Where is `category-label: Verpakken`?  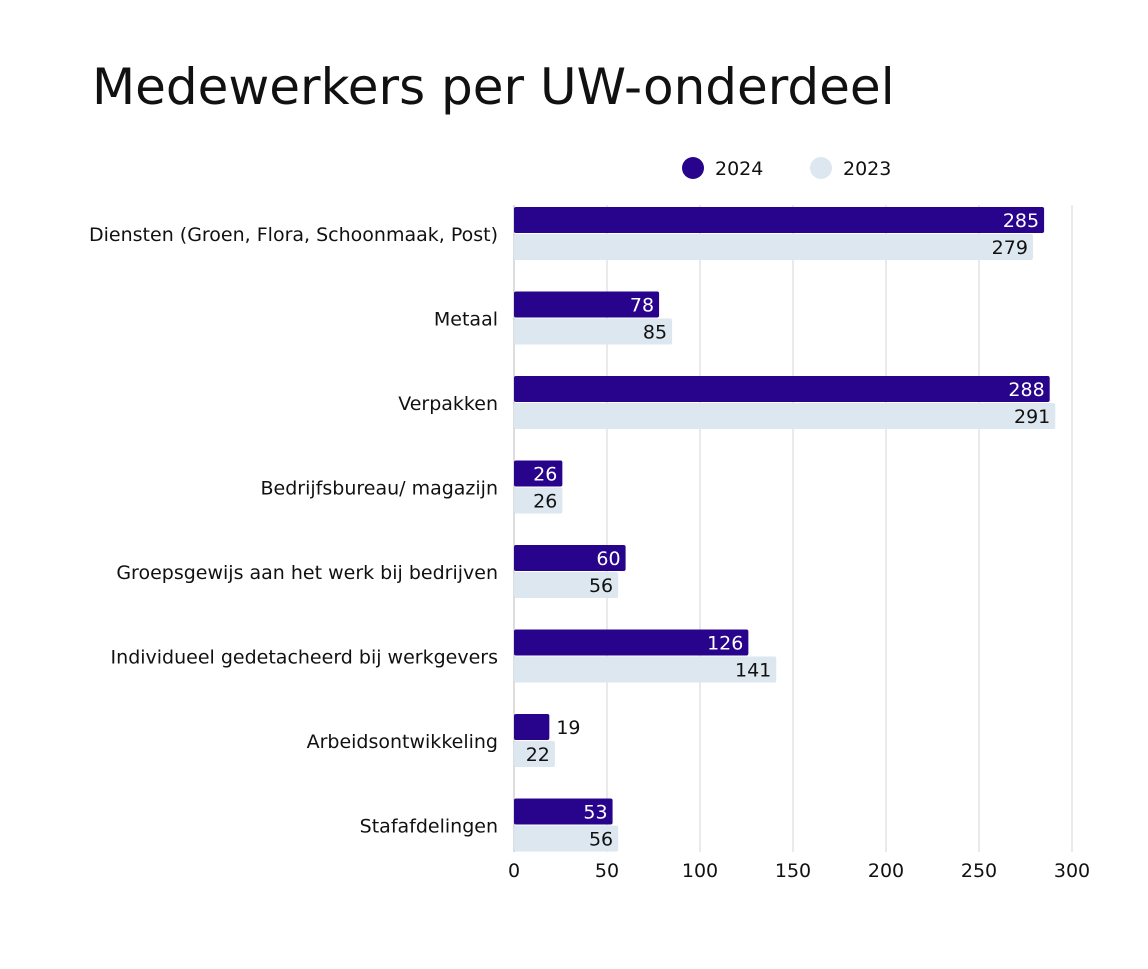 category-label: Verpakken is located at coordinates (448, 404).